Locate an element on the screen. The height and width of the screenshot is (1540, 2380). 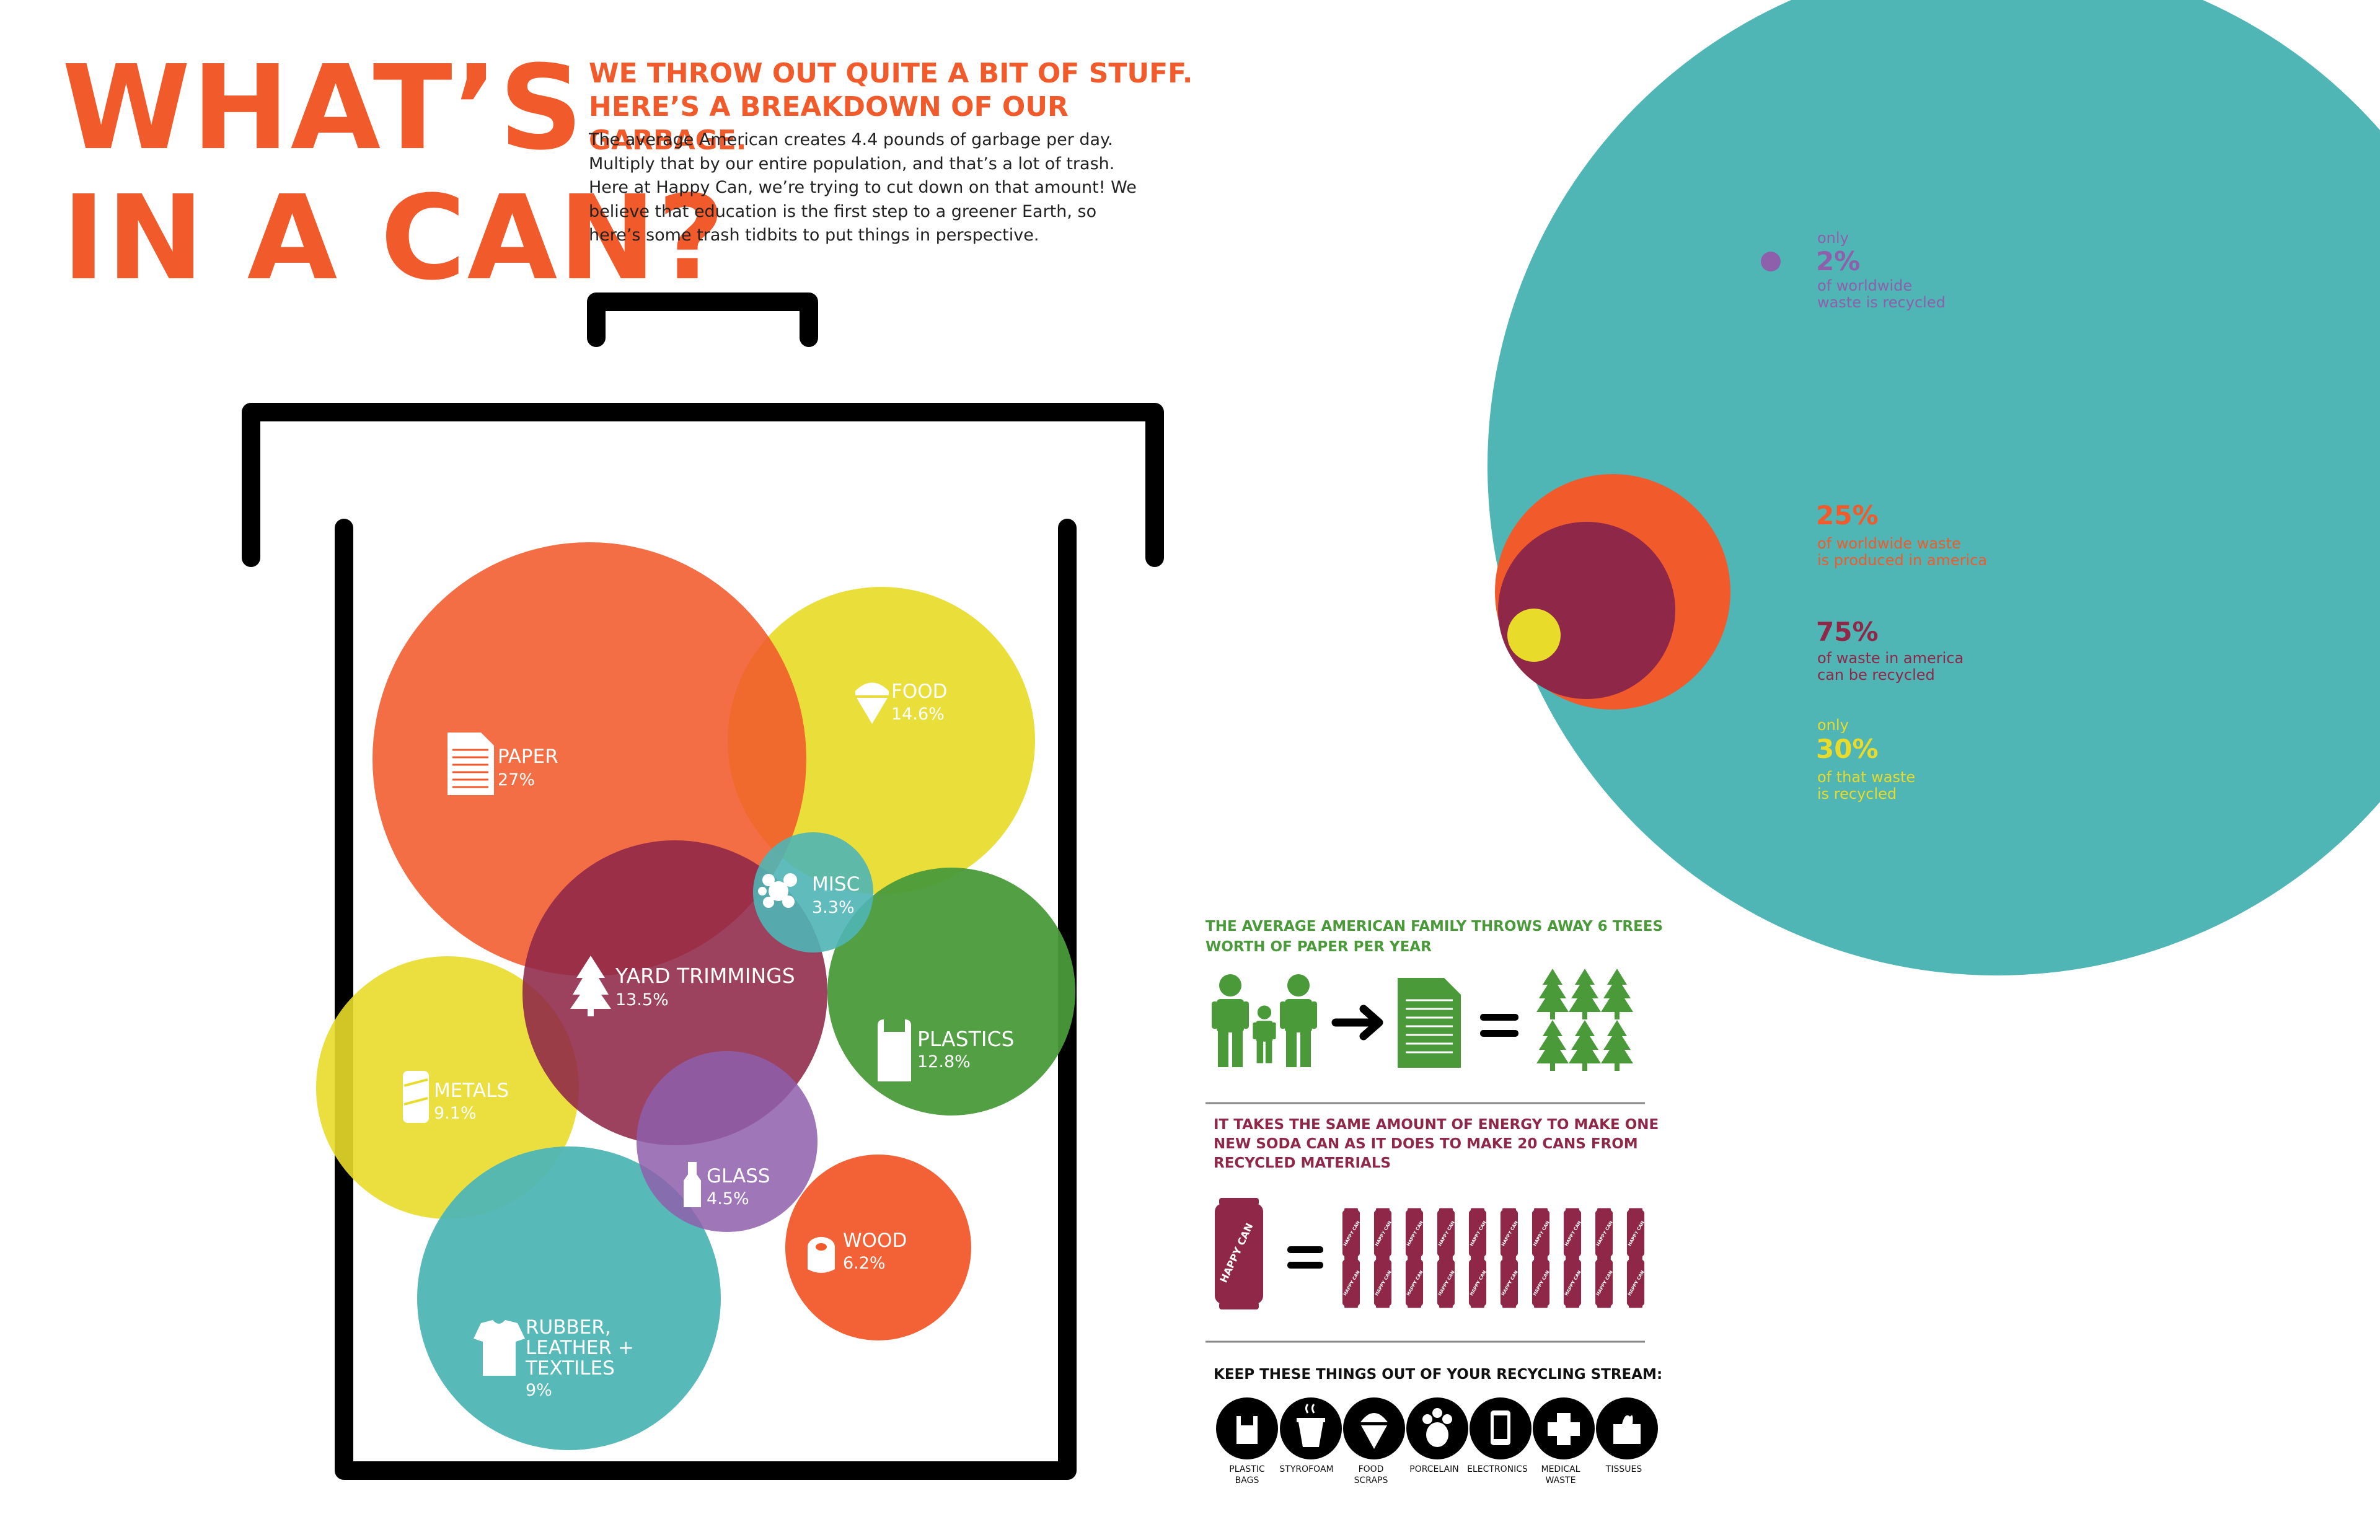
paper-icon is located at coordinates (470, 764).